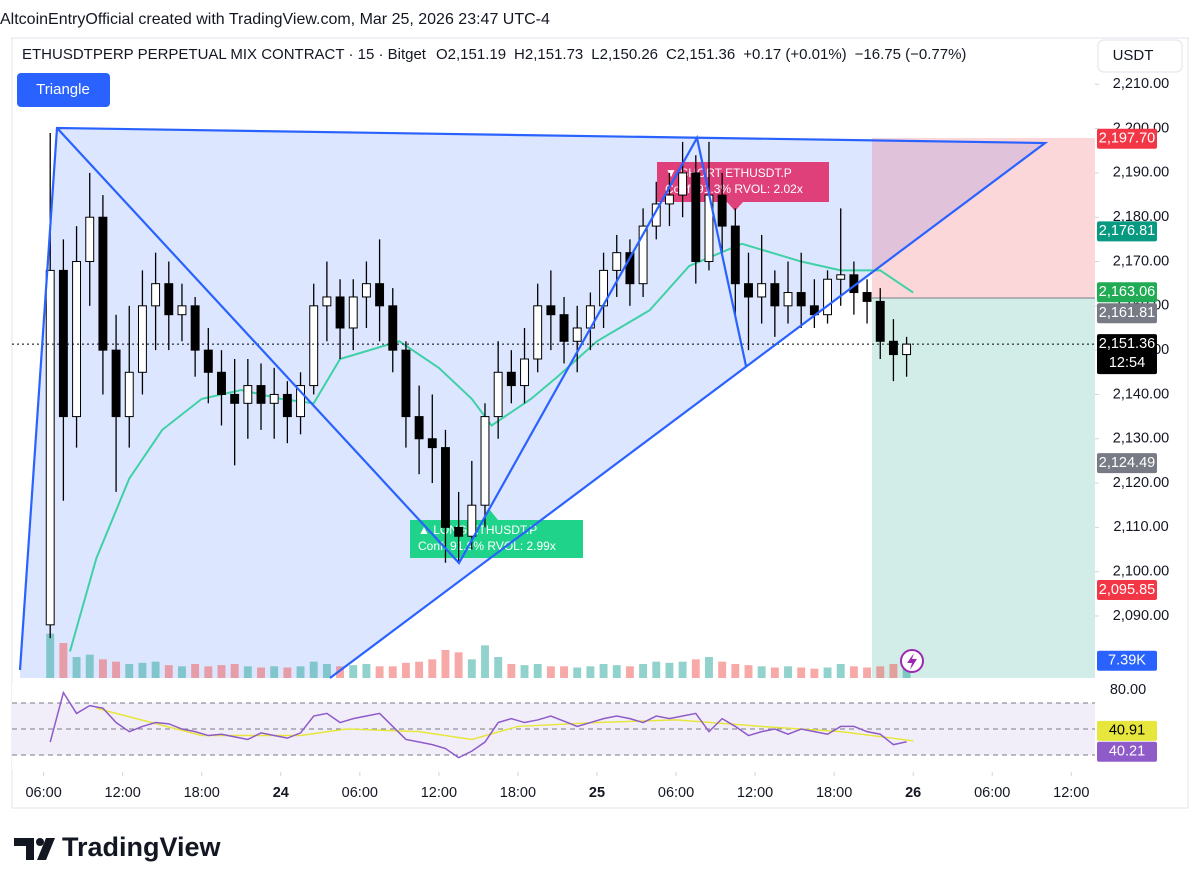 The image size is (1200, 886). I want to click on rsi-label-box, so click(1127, 730).